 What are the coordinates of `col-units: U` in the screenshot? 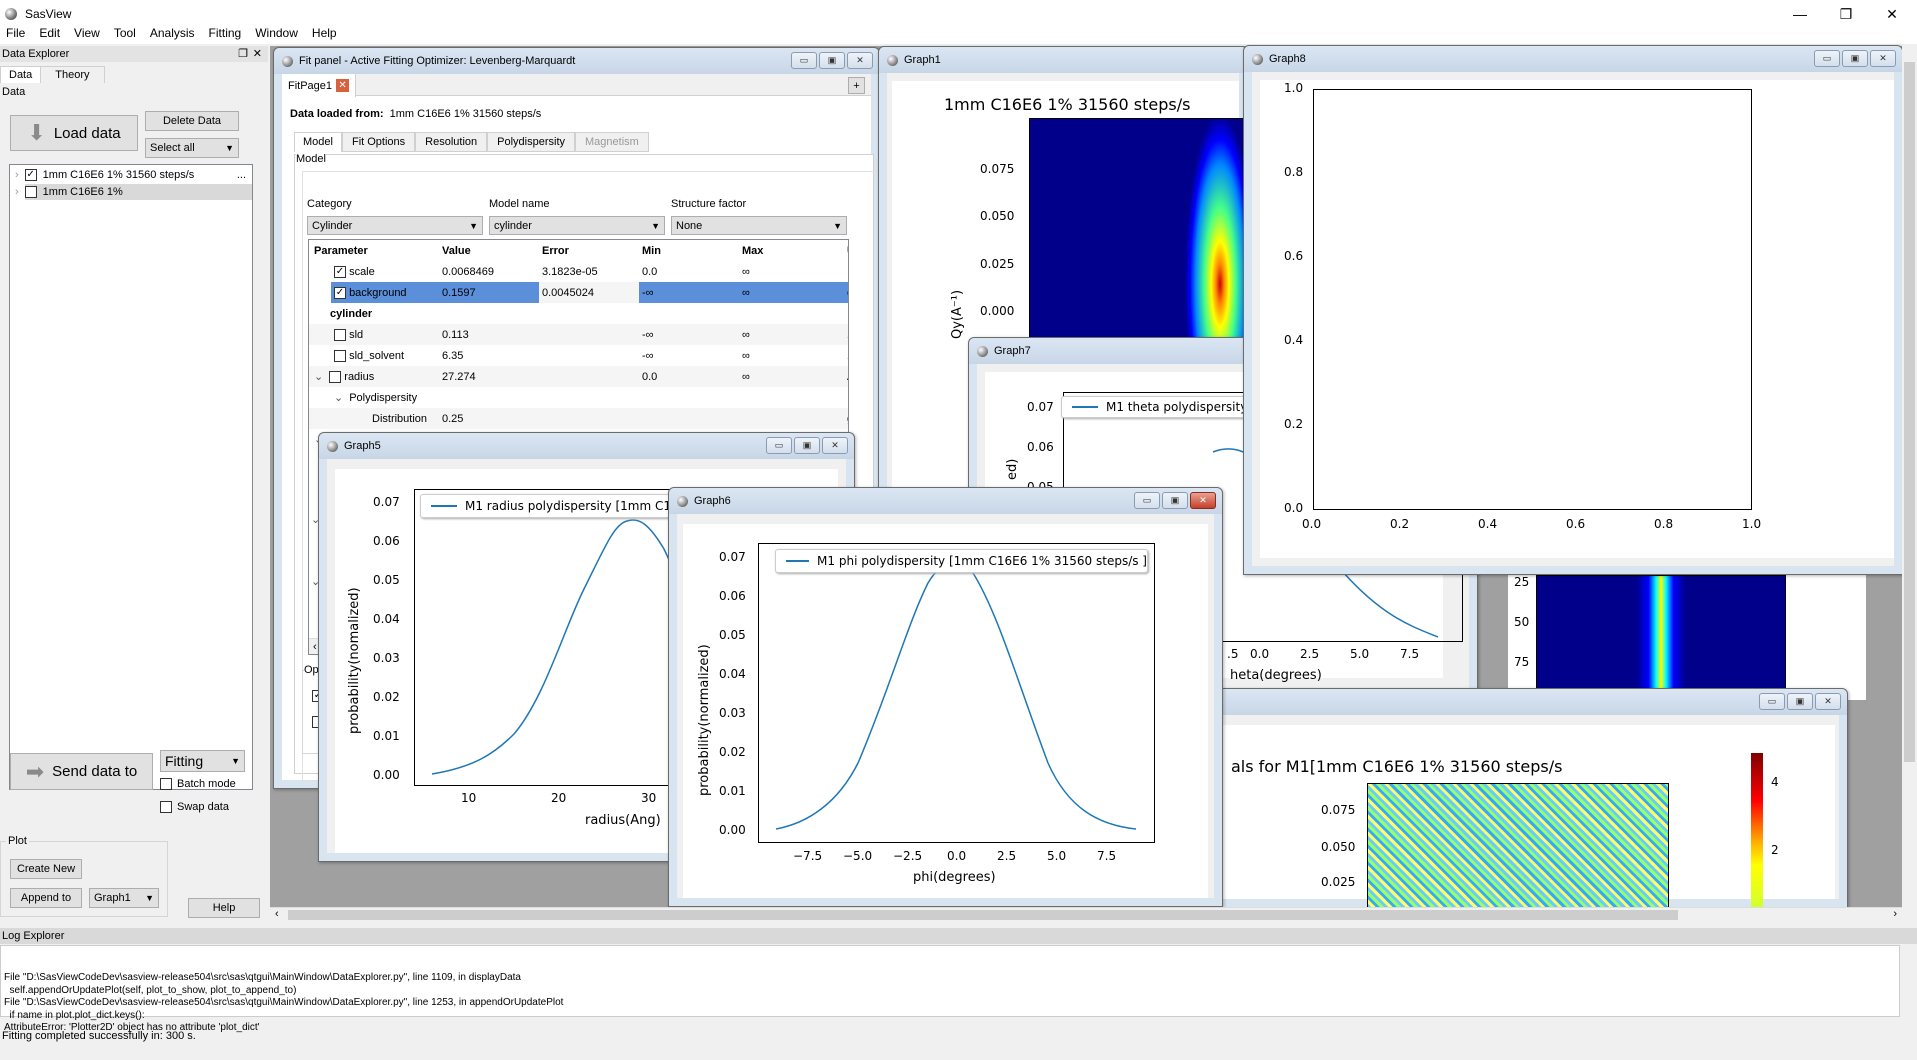 It's located at (846, 250).